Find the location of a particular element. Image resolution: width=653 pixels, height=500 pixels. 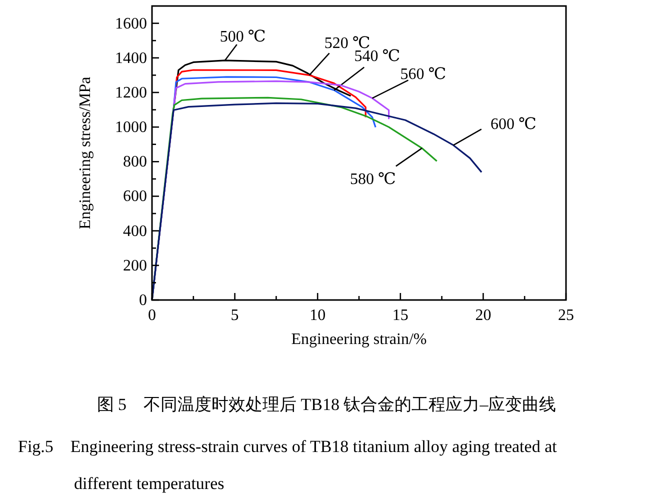

series-label: 540 ℃ is located at coordinates (377, 57).